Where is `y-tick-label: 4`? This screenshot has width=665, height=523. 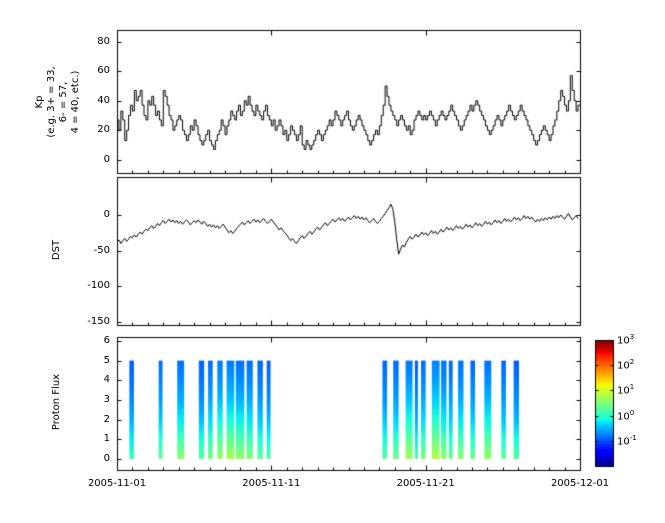 y-tick-label: 4 is located at coordinates (106, 379).